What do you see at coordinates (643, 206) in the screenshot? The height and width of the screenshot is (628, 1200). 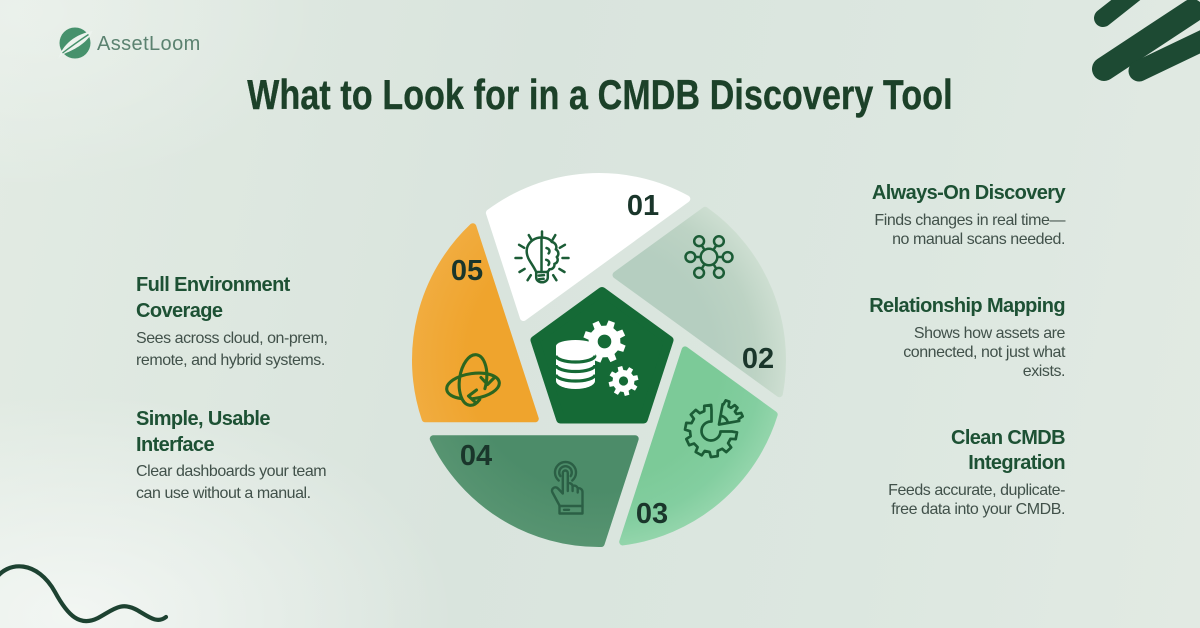 I see `svg-text: 01` at bounding box center [643, 206].